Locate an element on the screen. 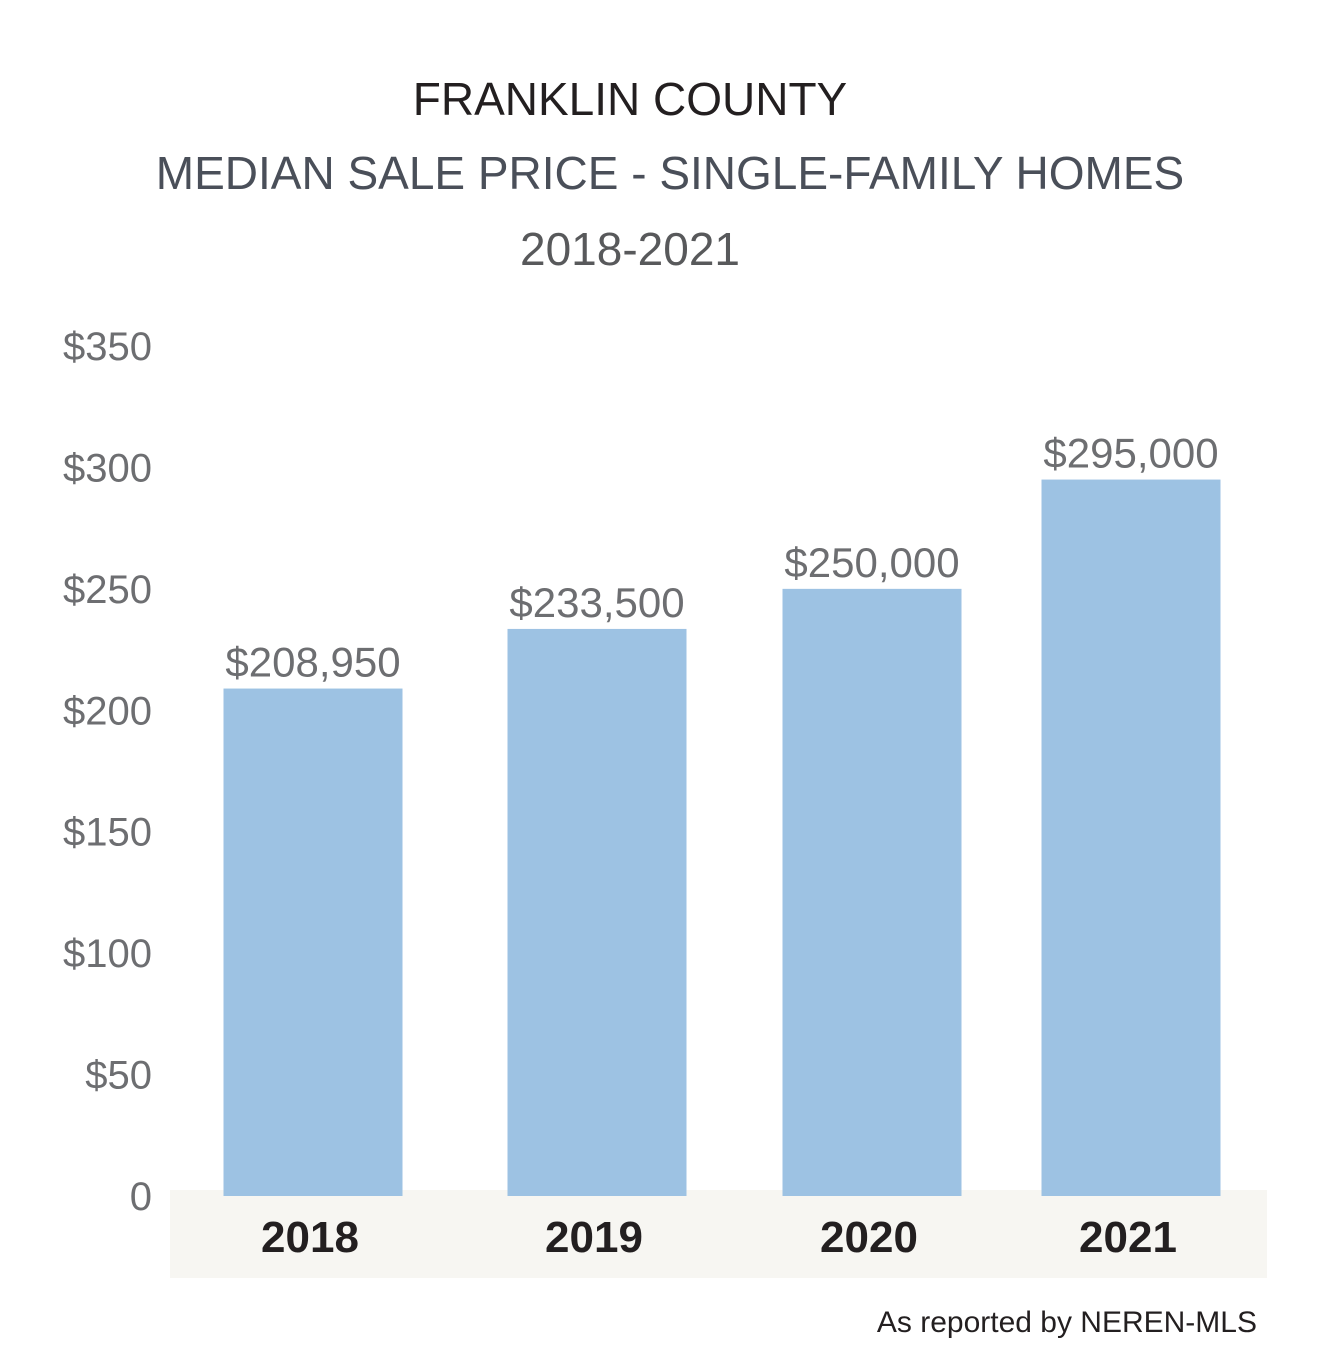 This screenshot has width=1339, height=1368. y-tick-label: $150 is located at coordinates (107, 833).